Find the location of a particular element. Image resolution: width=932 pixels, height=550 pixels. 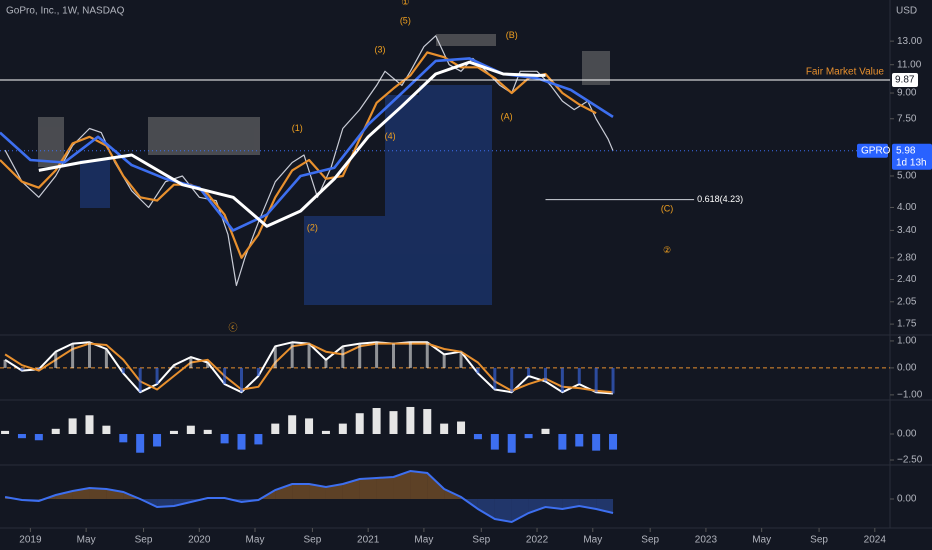

y-tick-label: 1.00 is located at coordinates (907, 341).